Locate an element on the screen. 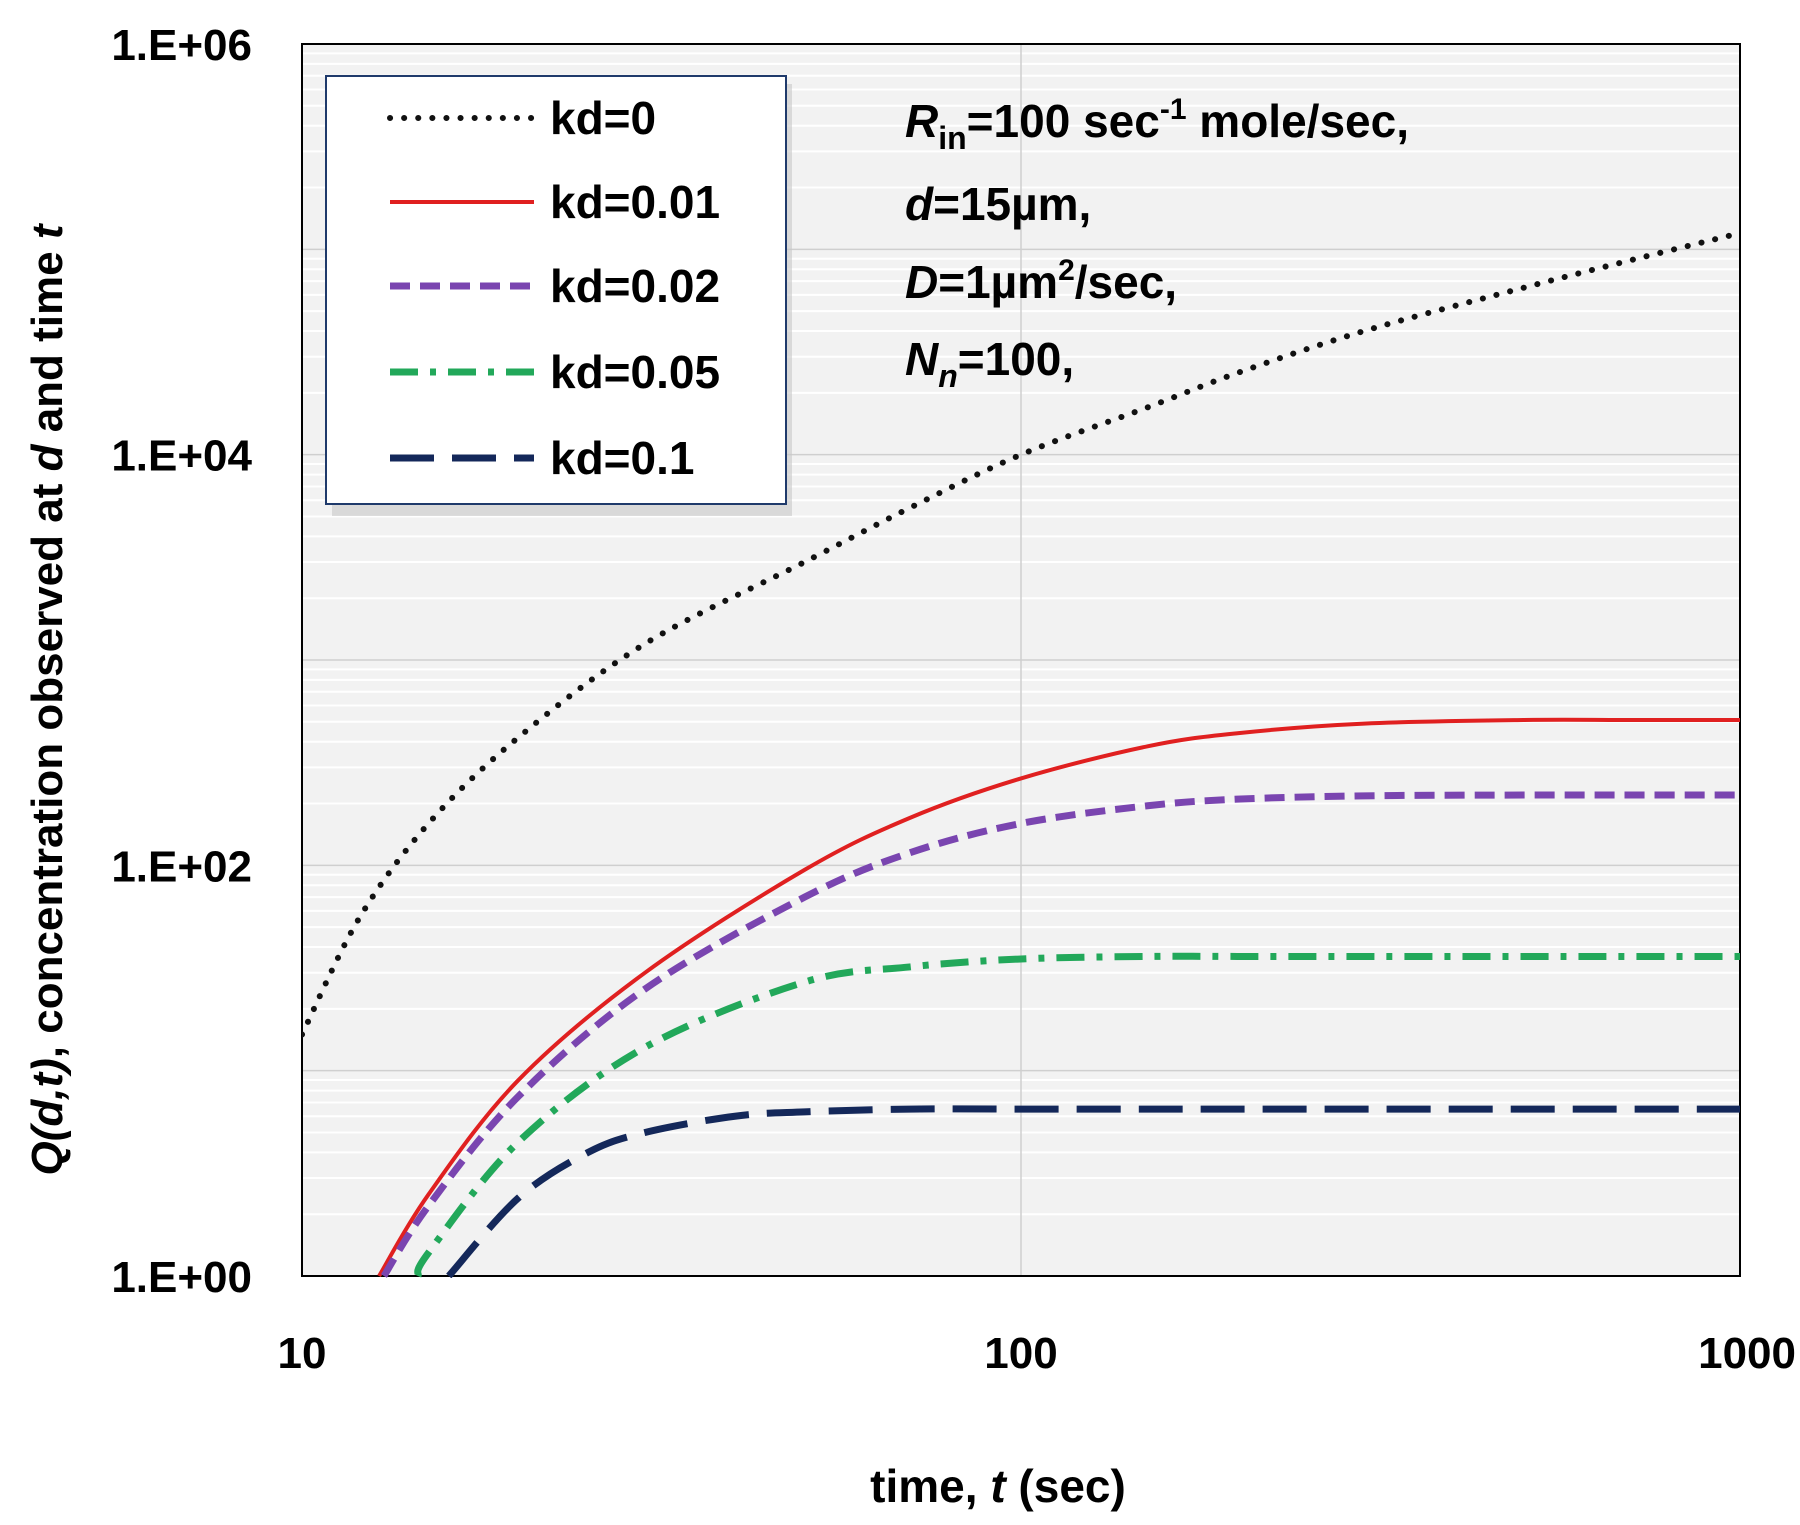  annotation-line-diffusion: D=1µm2/sec, is located at coordinates (1041, 281).